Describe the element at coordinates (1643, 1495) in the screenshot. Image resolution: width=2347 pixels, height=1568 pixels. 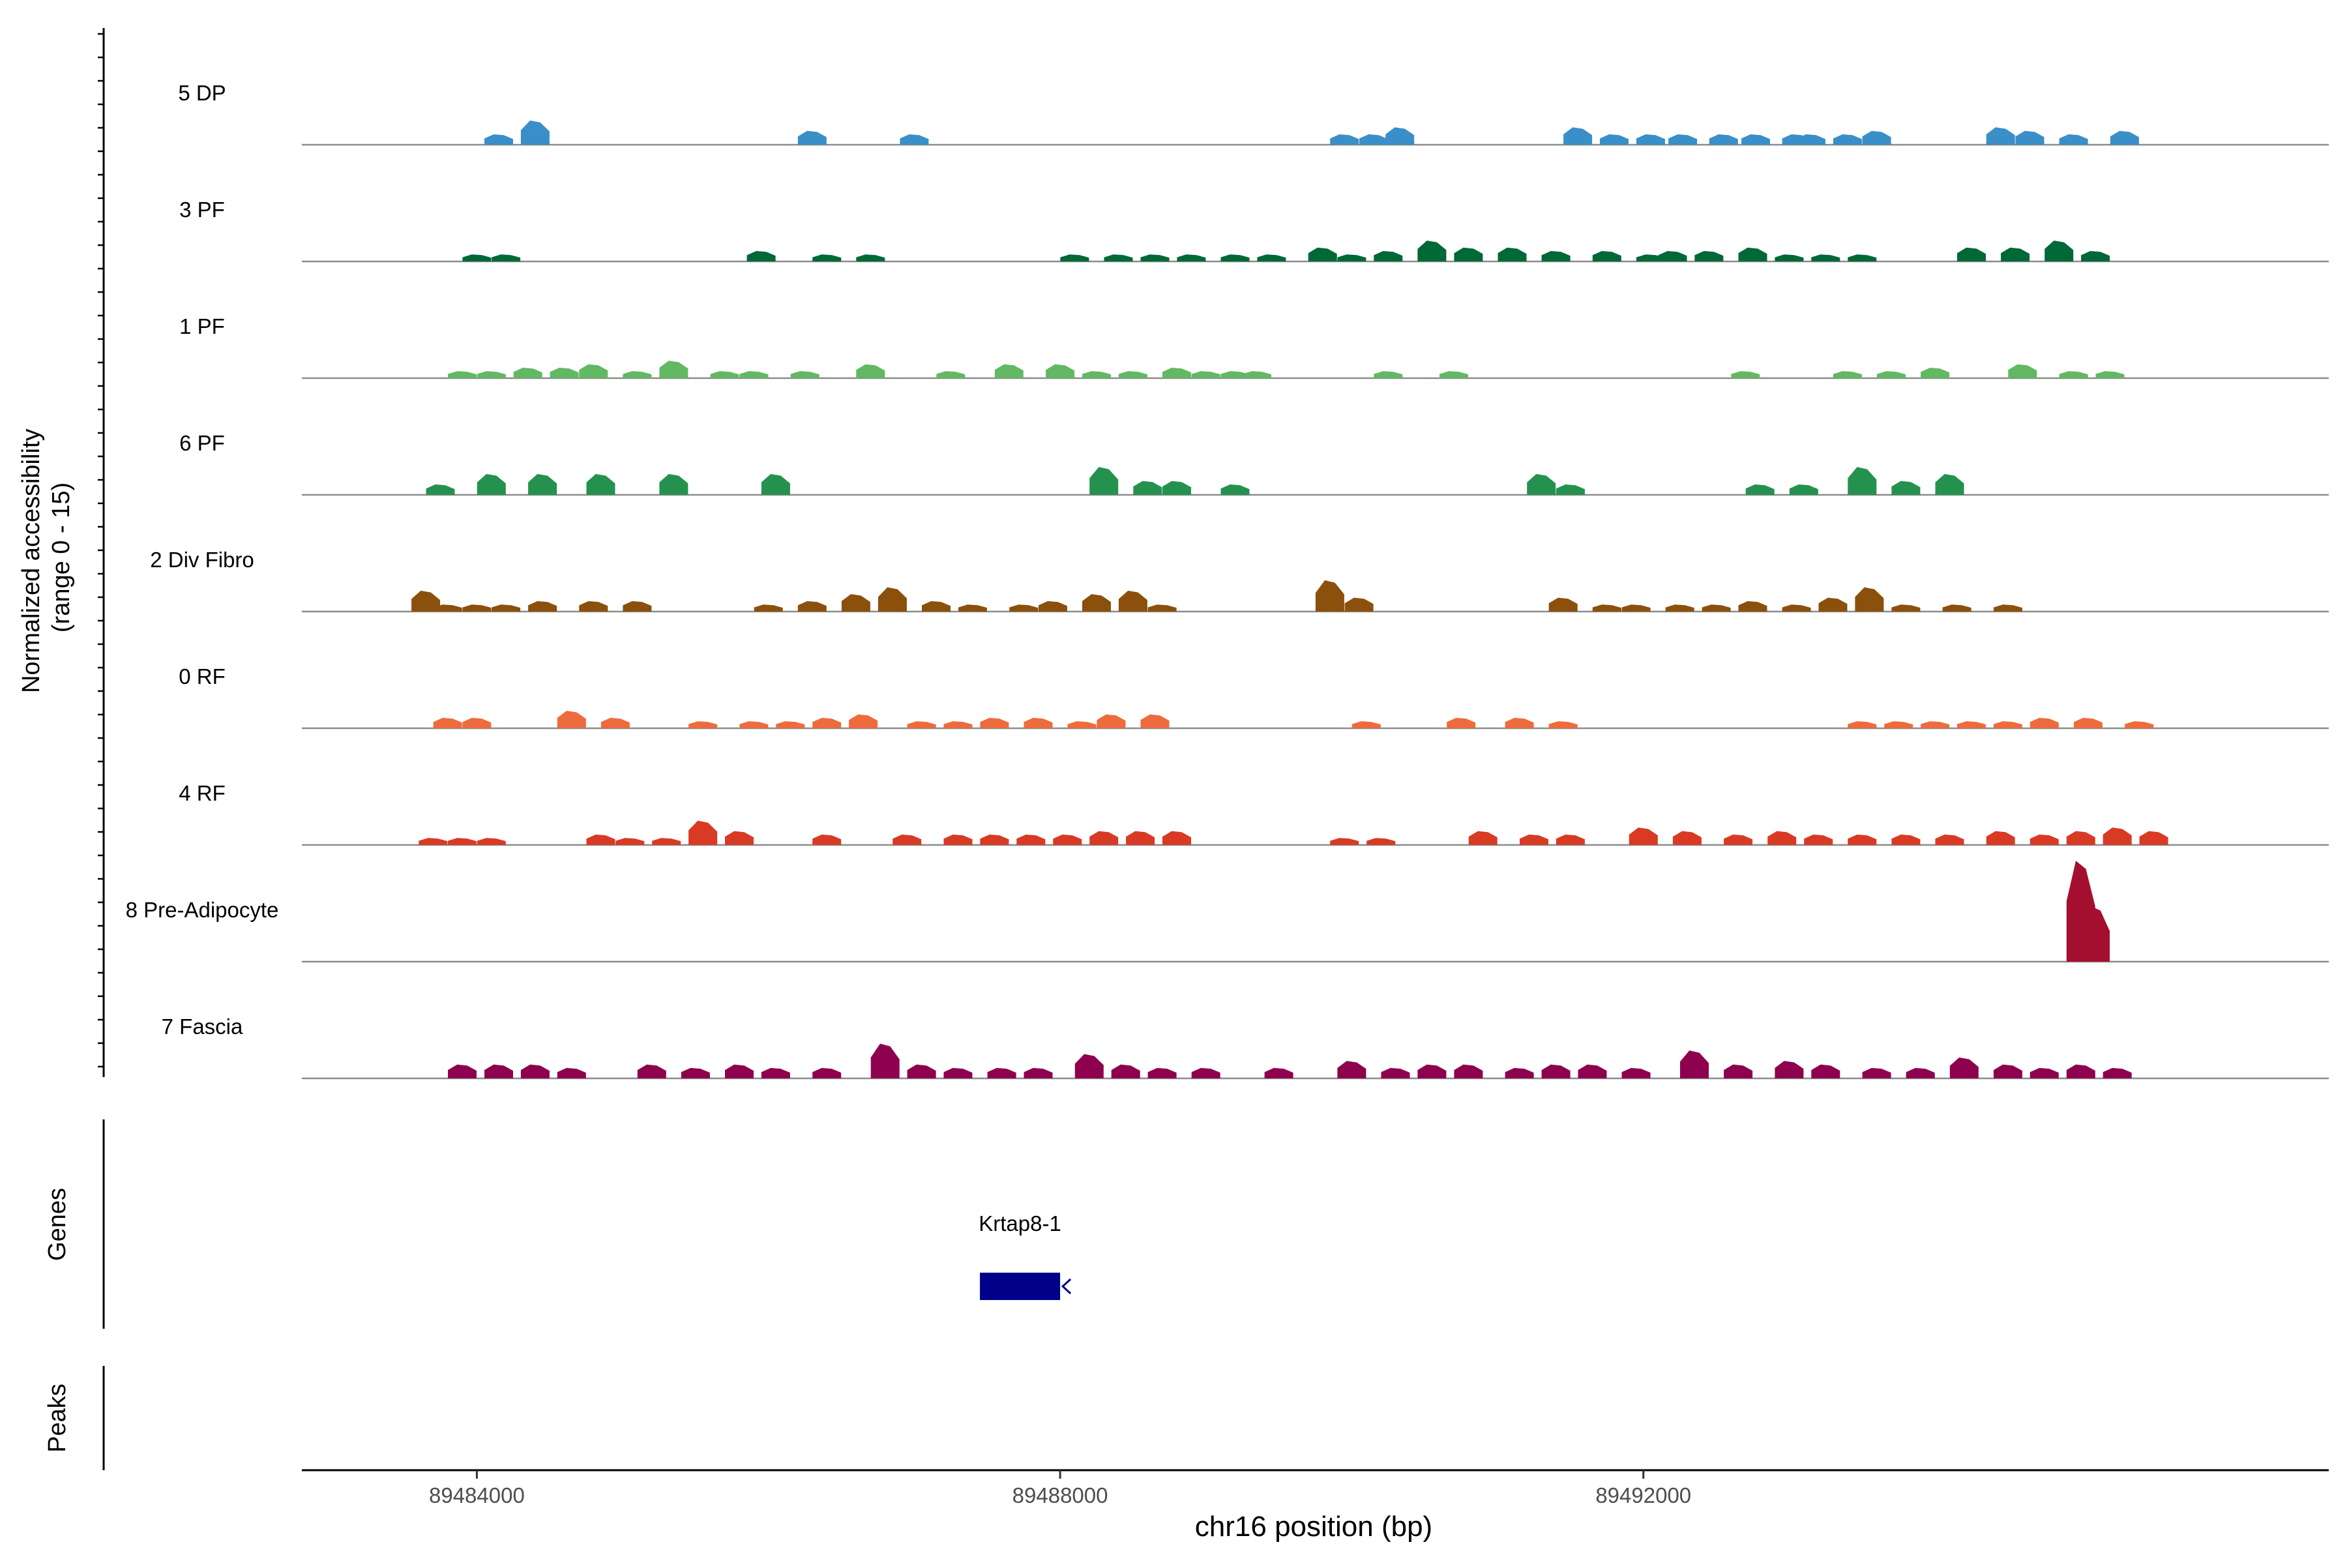
I see `x-tick-label: 89492000` at that location.